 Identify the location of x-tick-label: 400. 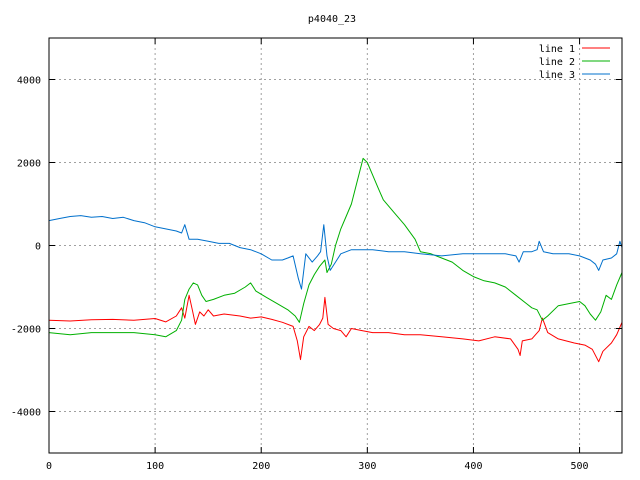
(473, 466).